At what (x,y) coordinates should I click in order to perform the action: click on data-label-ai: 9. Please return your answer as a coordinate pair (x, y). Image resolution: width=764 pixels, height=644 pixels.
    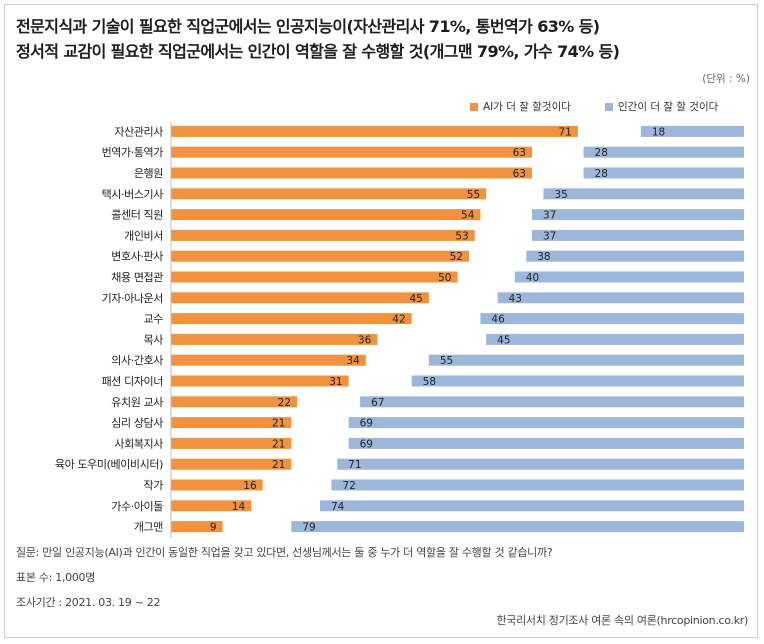
    Looking at the image, I should click on (213, 528).